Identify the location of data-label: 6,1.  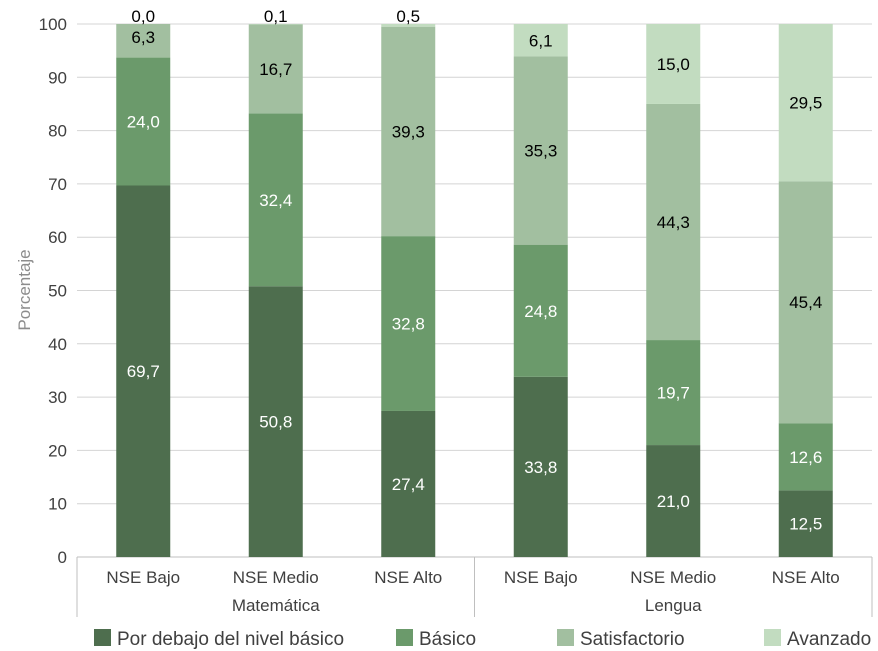
(541, 40).